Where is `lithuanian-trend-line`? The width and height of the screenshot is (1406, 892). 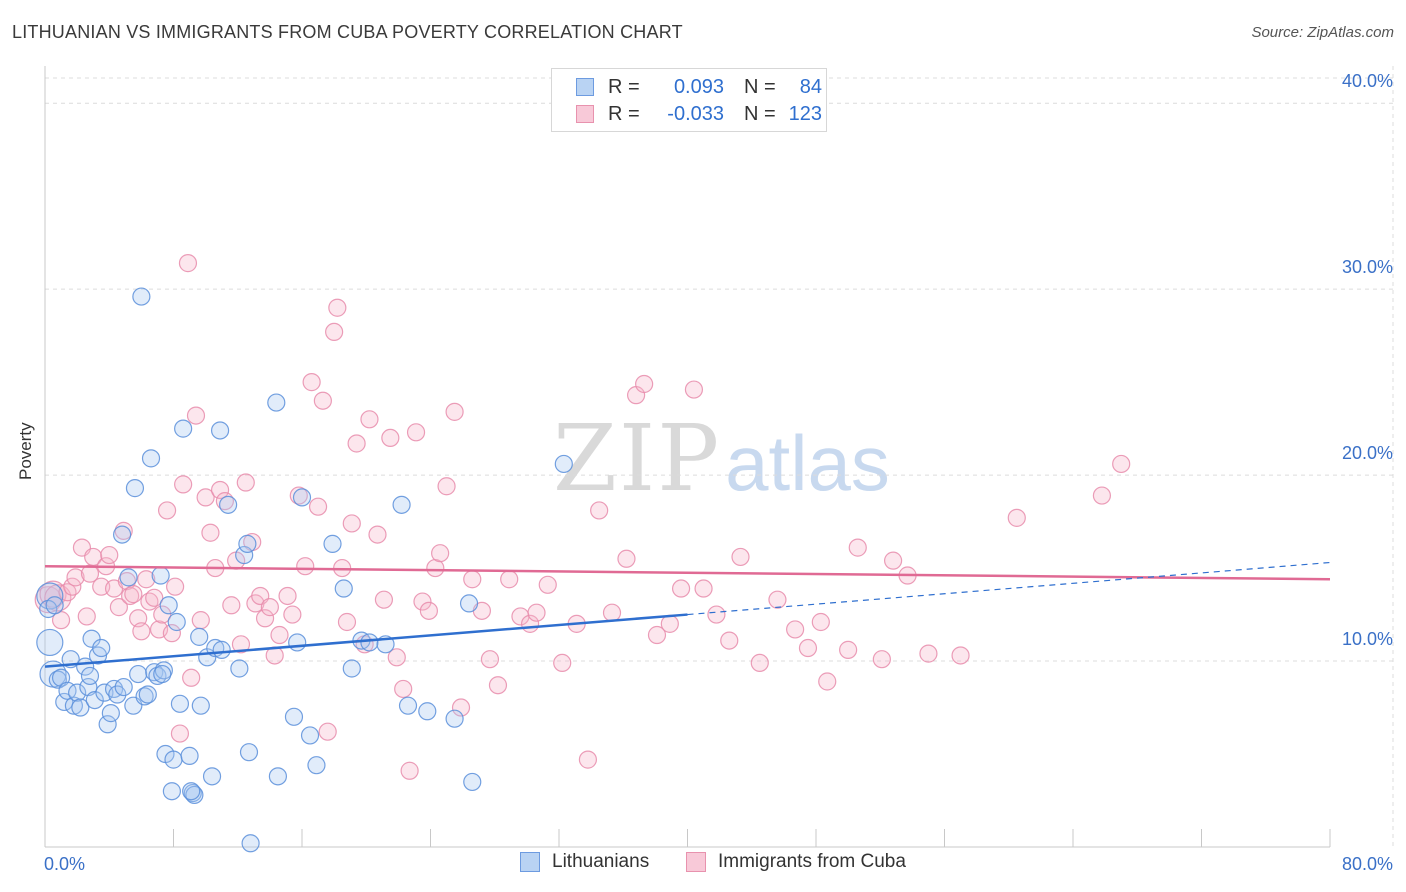
lithuanian-trend-line is located at coordinates (366, 640).